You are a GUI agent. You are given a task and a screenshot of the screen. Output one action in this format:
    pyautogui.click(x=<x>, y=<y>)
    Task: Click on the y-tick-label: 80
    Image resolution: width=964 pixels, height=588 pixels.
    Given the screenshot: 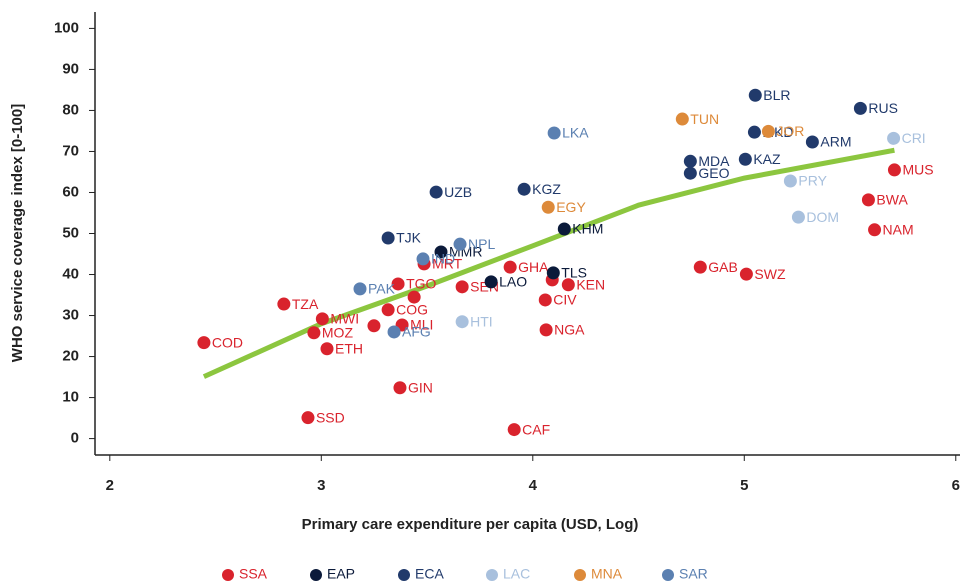 What is the action you would take?
    pyautogui.click(x=70, y=109)
    